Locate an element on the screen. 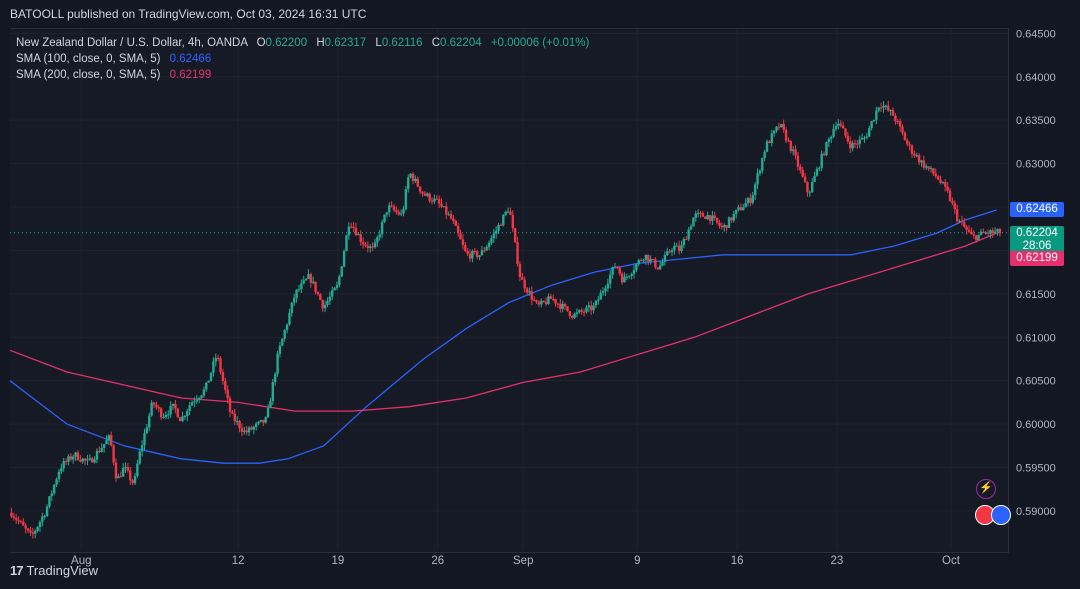 The width and height of the screenshot is (1080, 589). lightning-icon: ⚡ is located at coordinates (986, 489).